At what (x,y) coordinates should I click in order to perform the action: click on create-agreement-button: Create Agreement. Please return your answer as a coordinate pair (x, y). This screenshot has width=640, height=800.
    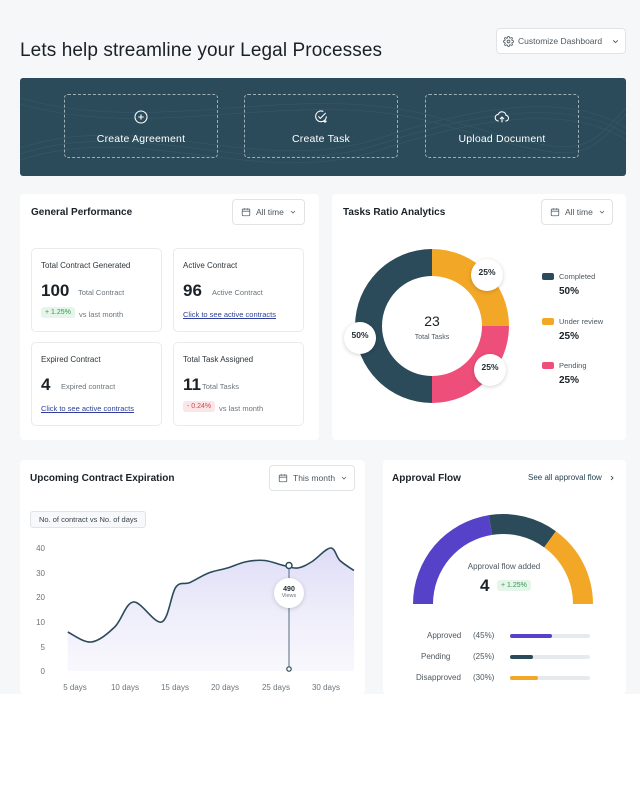
    Looking at the image, I should click on (141, 126).